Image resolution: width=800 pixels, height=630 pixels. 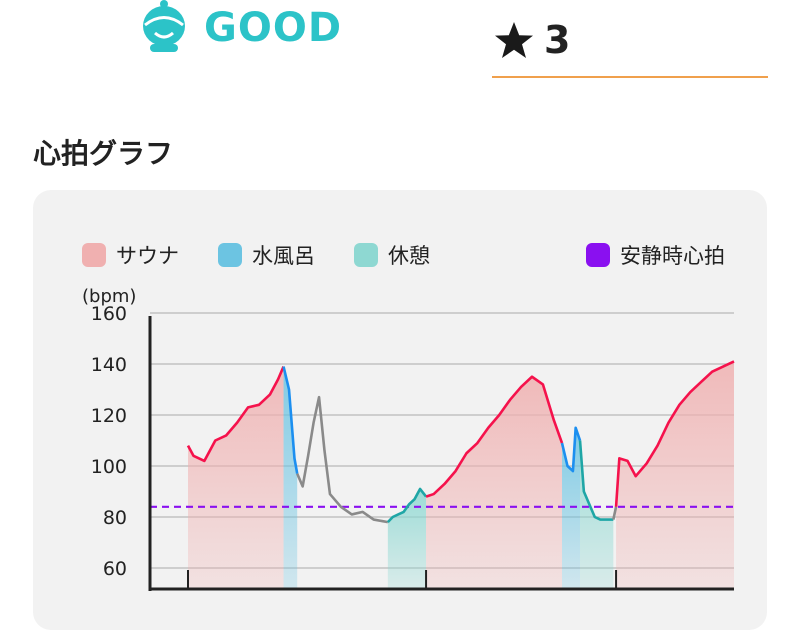 I want to click on status-label: GOOD, so click(x=273, y=28).